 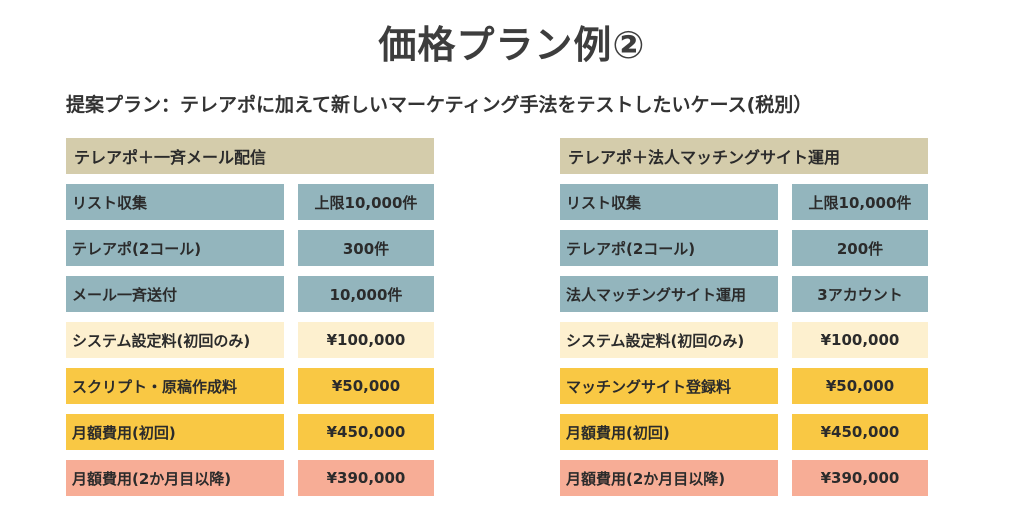 What do you see at coordinates (744, 156) in the screenshot?
I see `plan-header: テレアポ＋法人マッチングサイト運用` at bounding box center [744, 156].